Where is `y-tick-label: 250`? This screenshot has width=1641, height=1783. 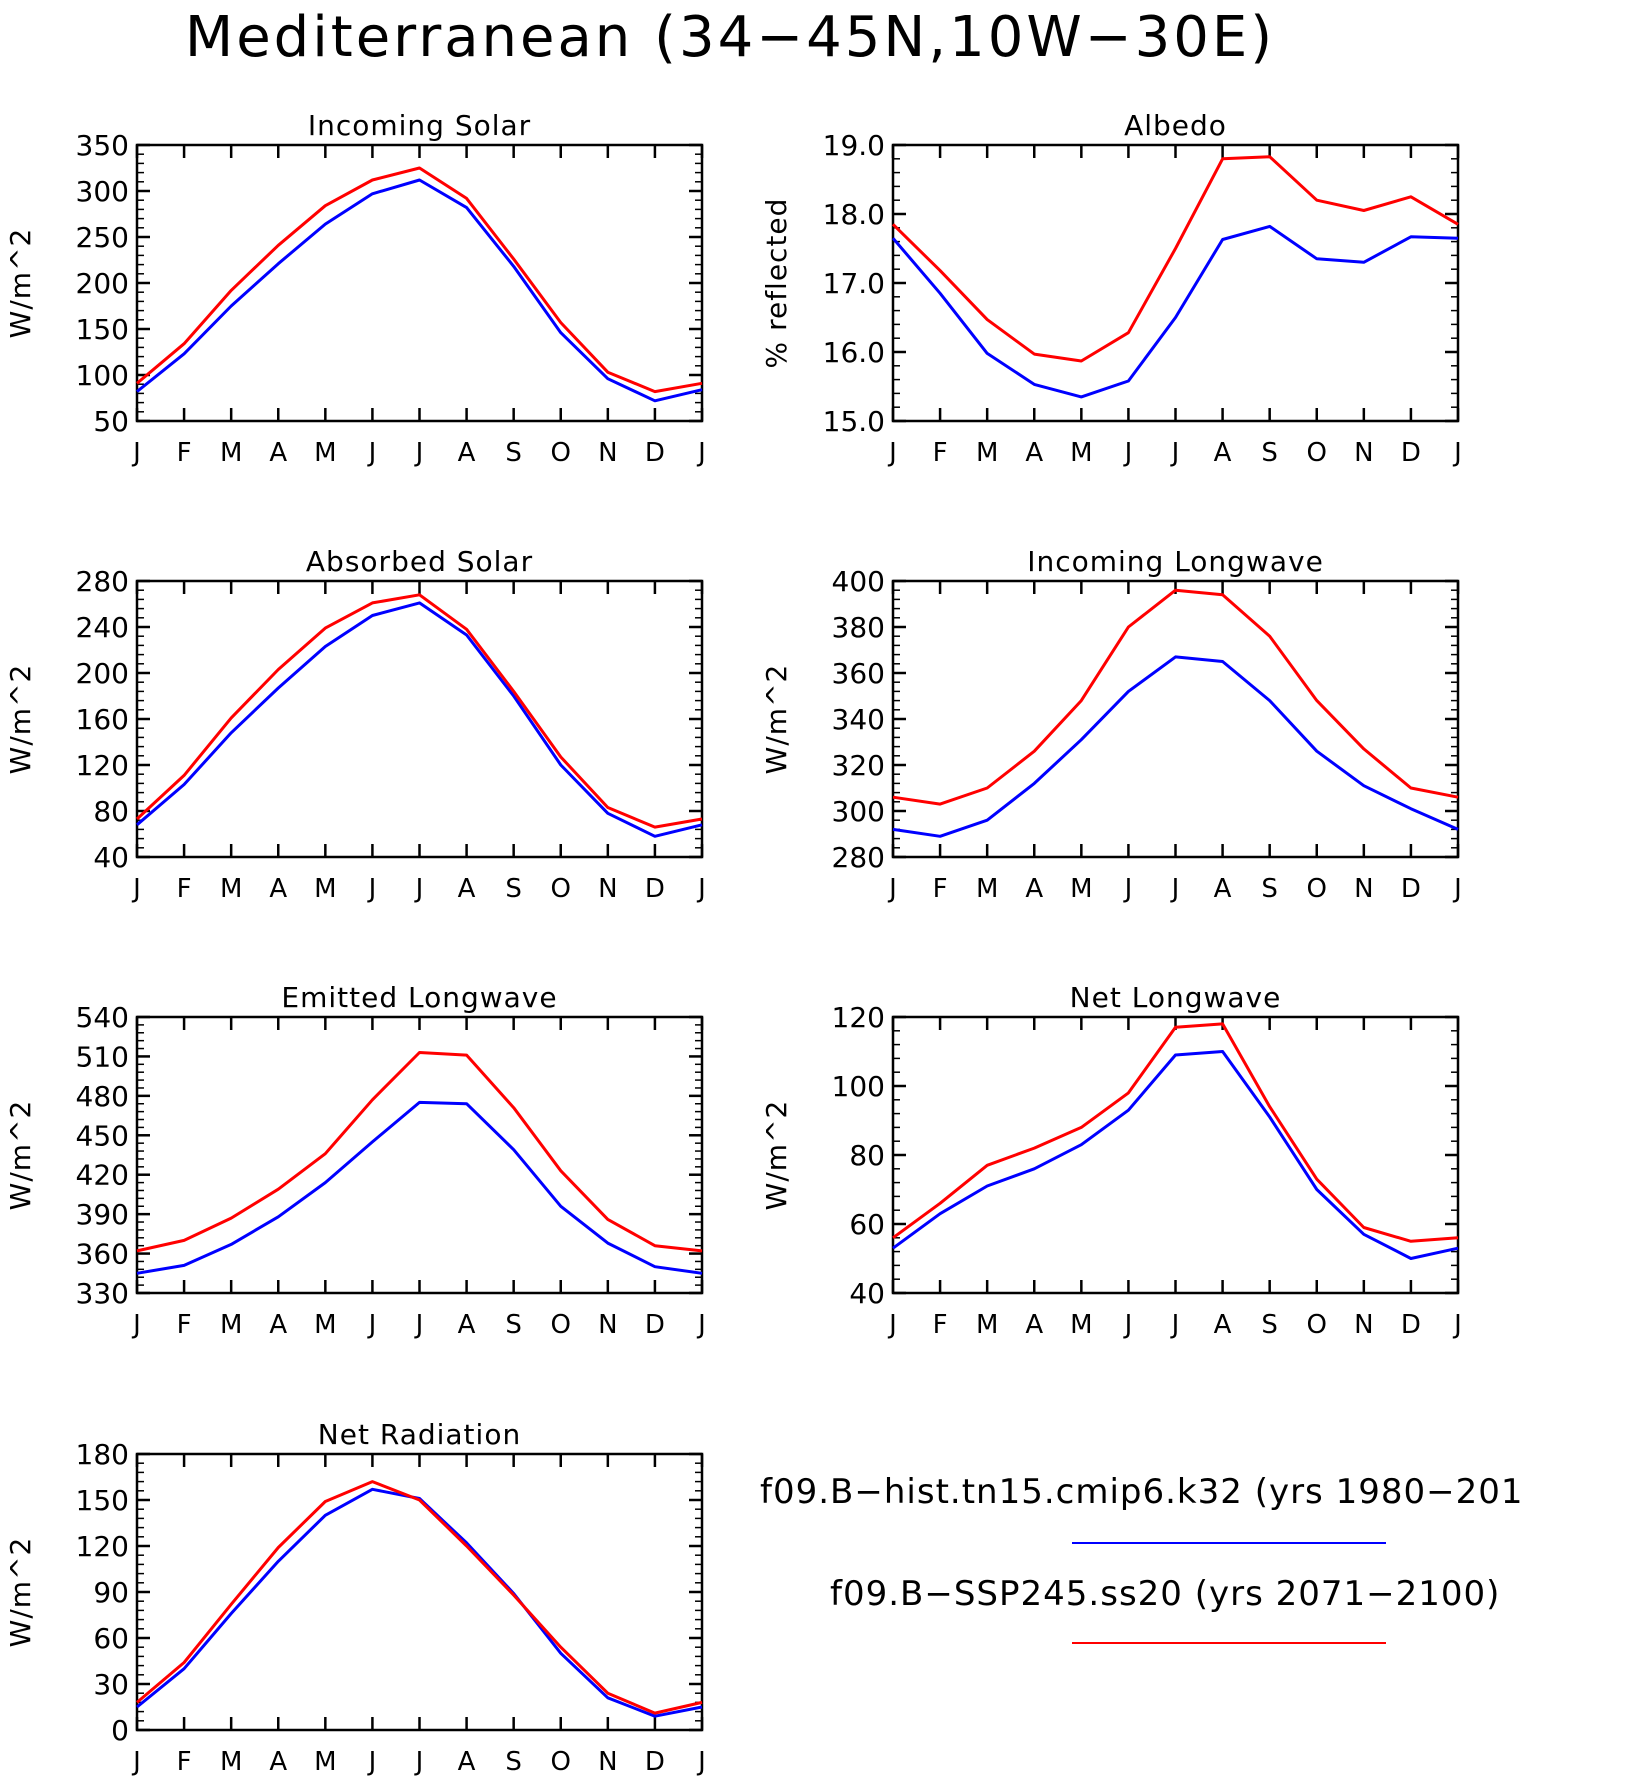 y-tick-label: 250 is located at coordinates (102, 237).